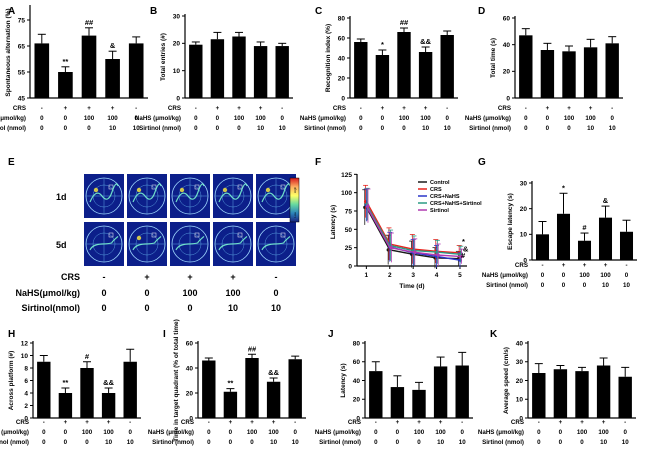  I want to click on y-tick-label: 25, so click(349, 248).